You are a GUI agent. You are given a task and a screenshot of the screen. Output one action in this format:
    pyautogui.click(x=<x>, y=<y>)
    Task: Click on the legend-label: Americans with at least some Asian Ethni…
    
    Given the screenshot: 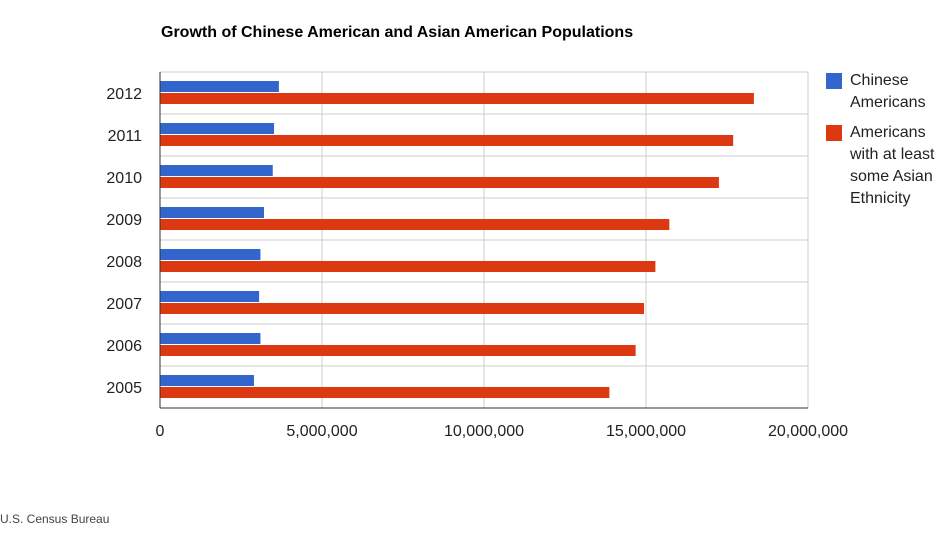 What is the action you would take?
    pyautogui.click(x=892, y=165)
    